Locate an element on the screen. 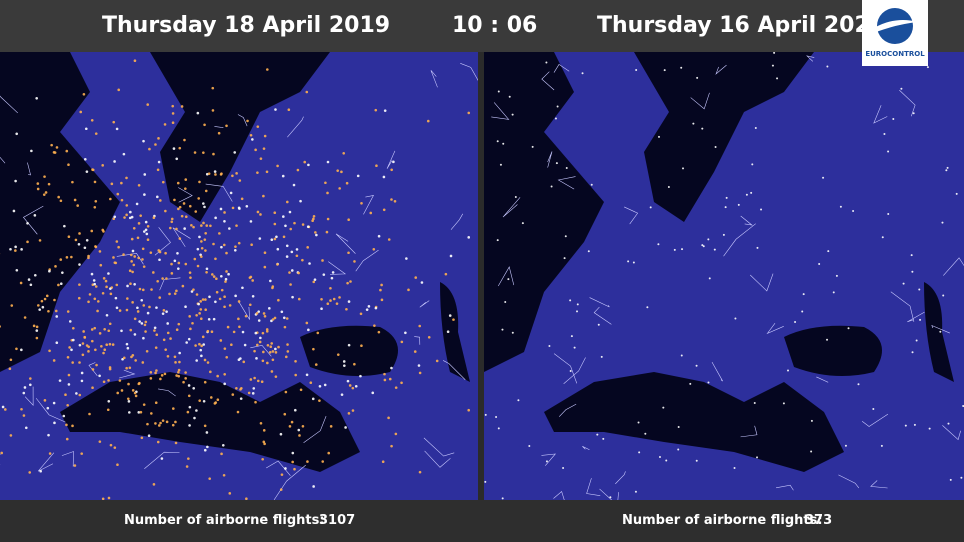 The image size is (964, 542). left-count: 3107 is located at coordinates (337, 520).